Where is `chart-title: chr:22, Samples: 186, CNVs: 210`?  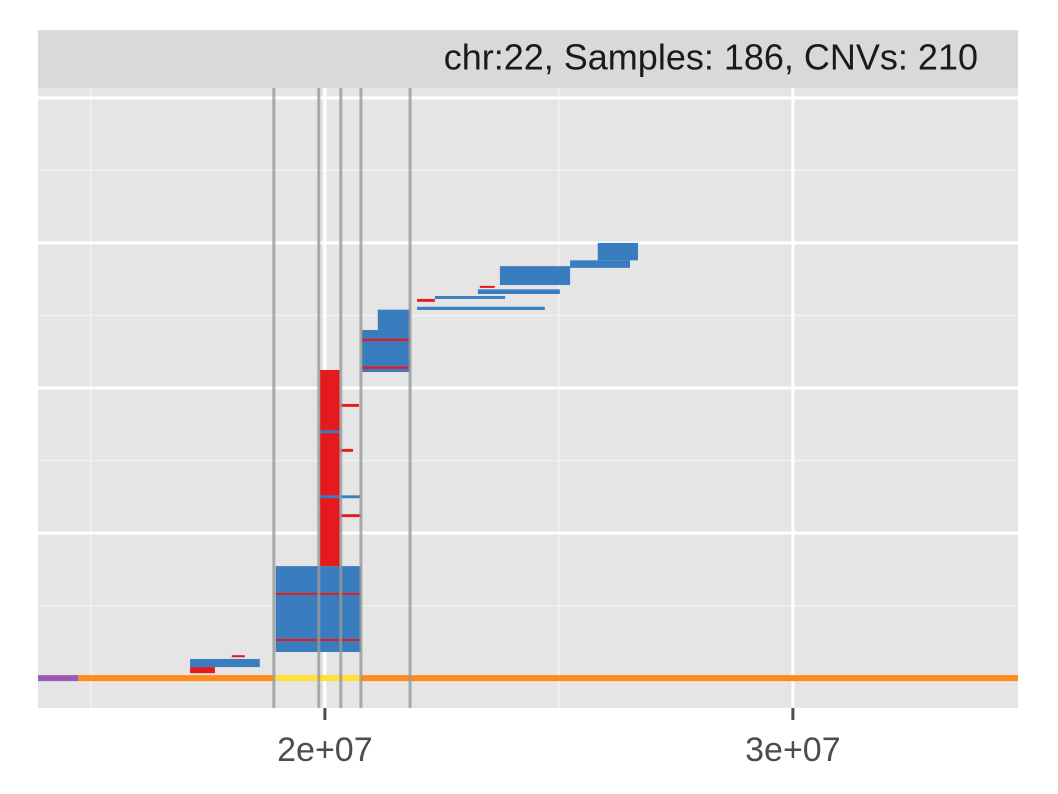
chart-title: chr:22, Samples: 186, CNVs: 210 is located at coordinates (711, 57).